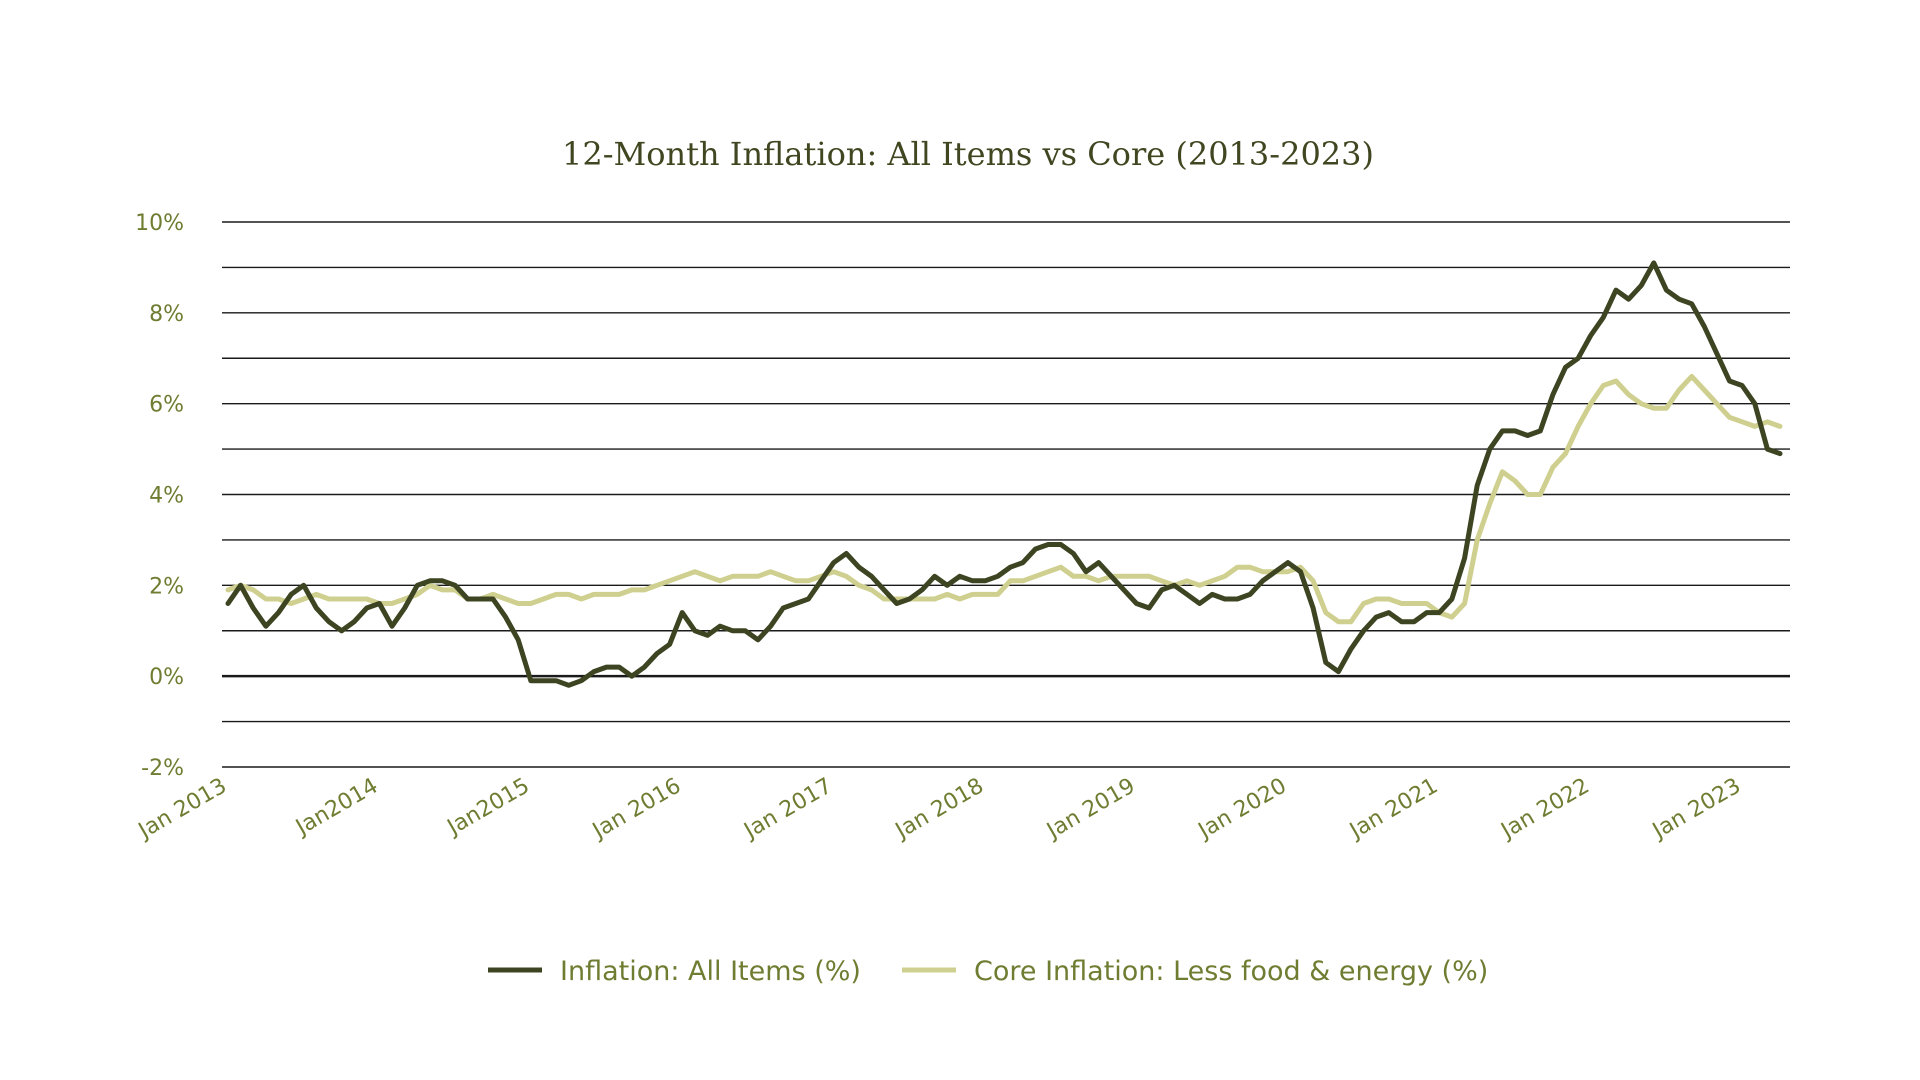 The height and width of the screenshot is (1080, 1920). What do you see at coordinates (636, 809) in the screenshot?
I see `x-tick-label: Jan 2016` at bounding box center [636, 809].